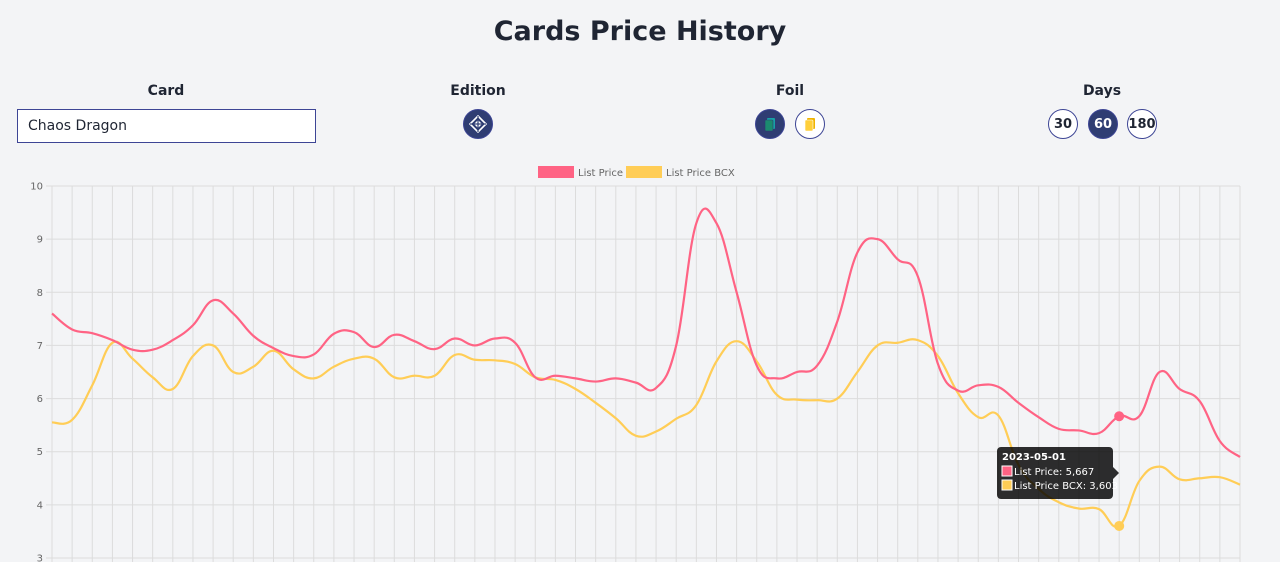 Image resolution: width=1280 pixels, height=562 pixels. Describe the element at coordinates (1142, 124) in the screenshot. I see `days-180-button: 180` at that location.